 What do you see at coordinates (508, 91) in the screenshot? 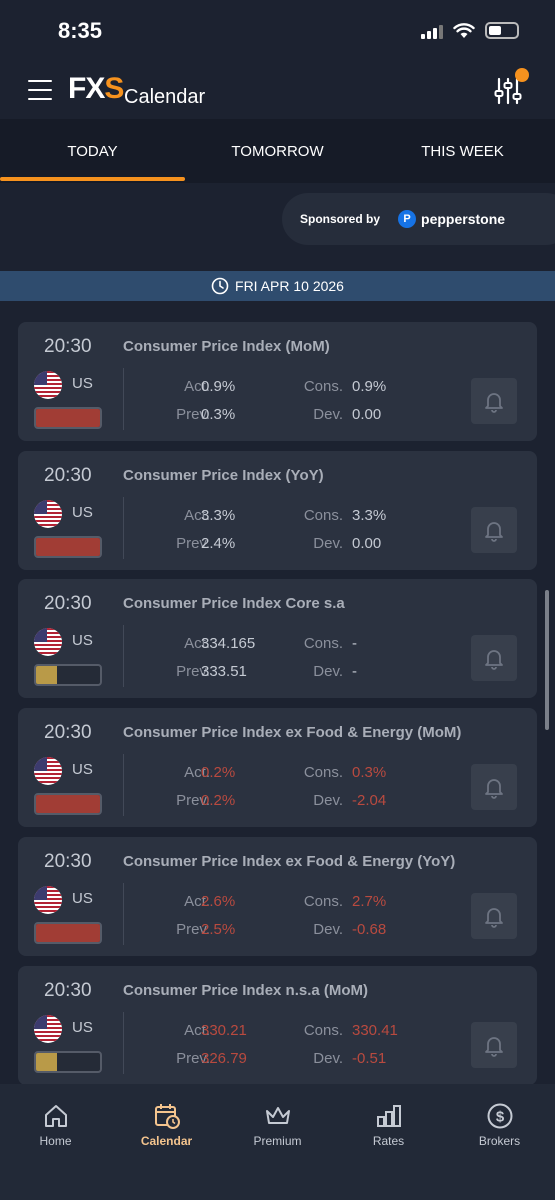
I see `sliders-icon` at bounding box center [508, 91].